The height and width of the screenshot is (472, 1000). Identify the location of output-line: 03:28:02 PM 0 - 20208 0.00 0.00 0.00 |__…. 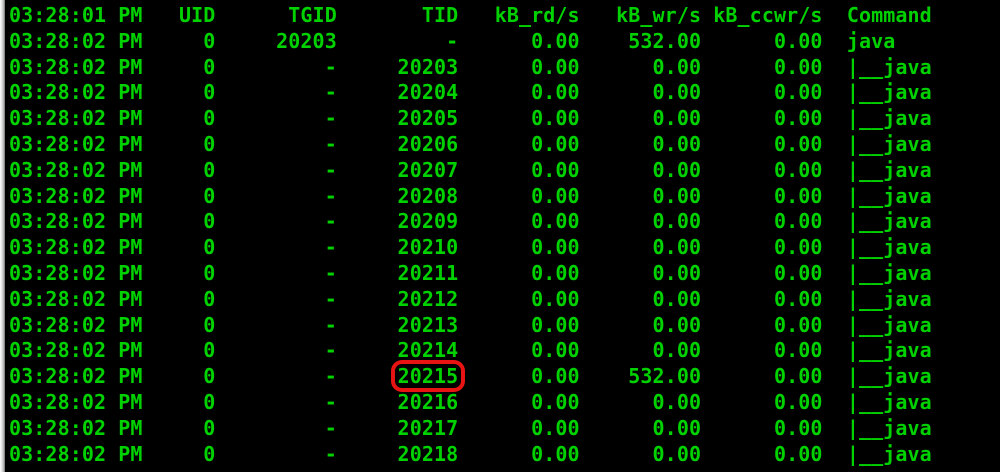
(470, 195).